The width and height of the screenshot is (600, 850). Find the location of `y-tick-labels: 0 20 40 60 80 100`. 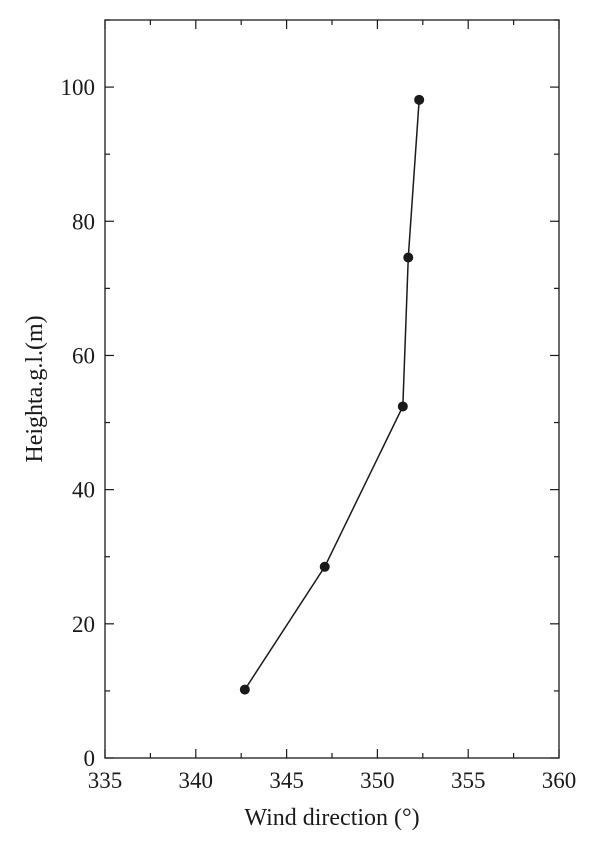

y-tick-labels: 0 20 40 60 80 100 is located at coordinates (78, 423).